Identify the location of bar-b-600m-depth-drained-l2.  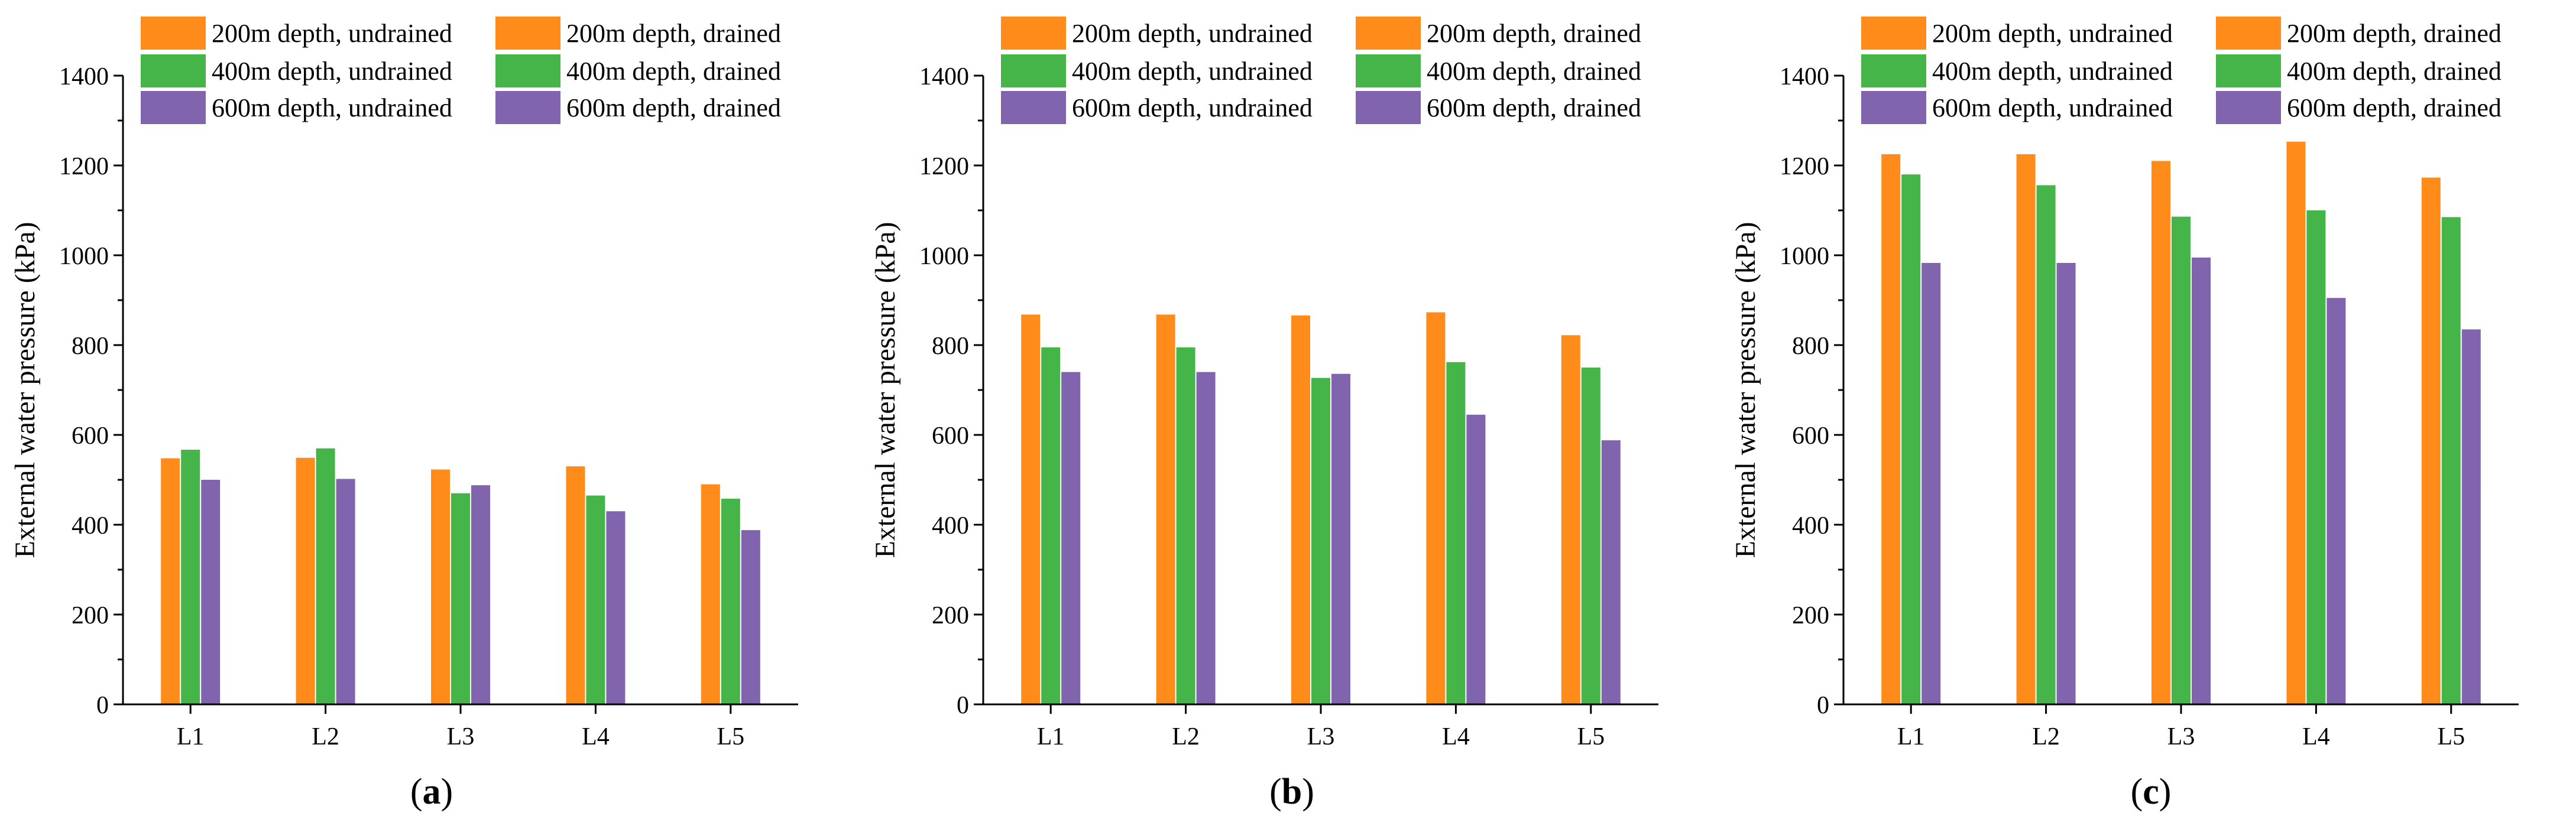
(1206, 578).